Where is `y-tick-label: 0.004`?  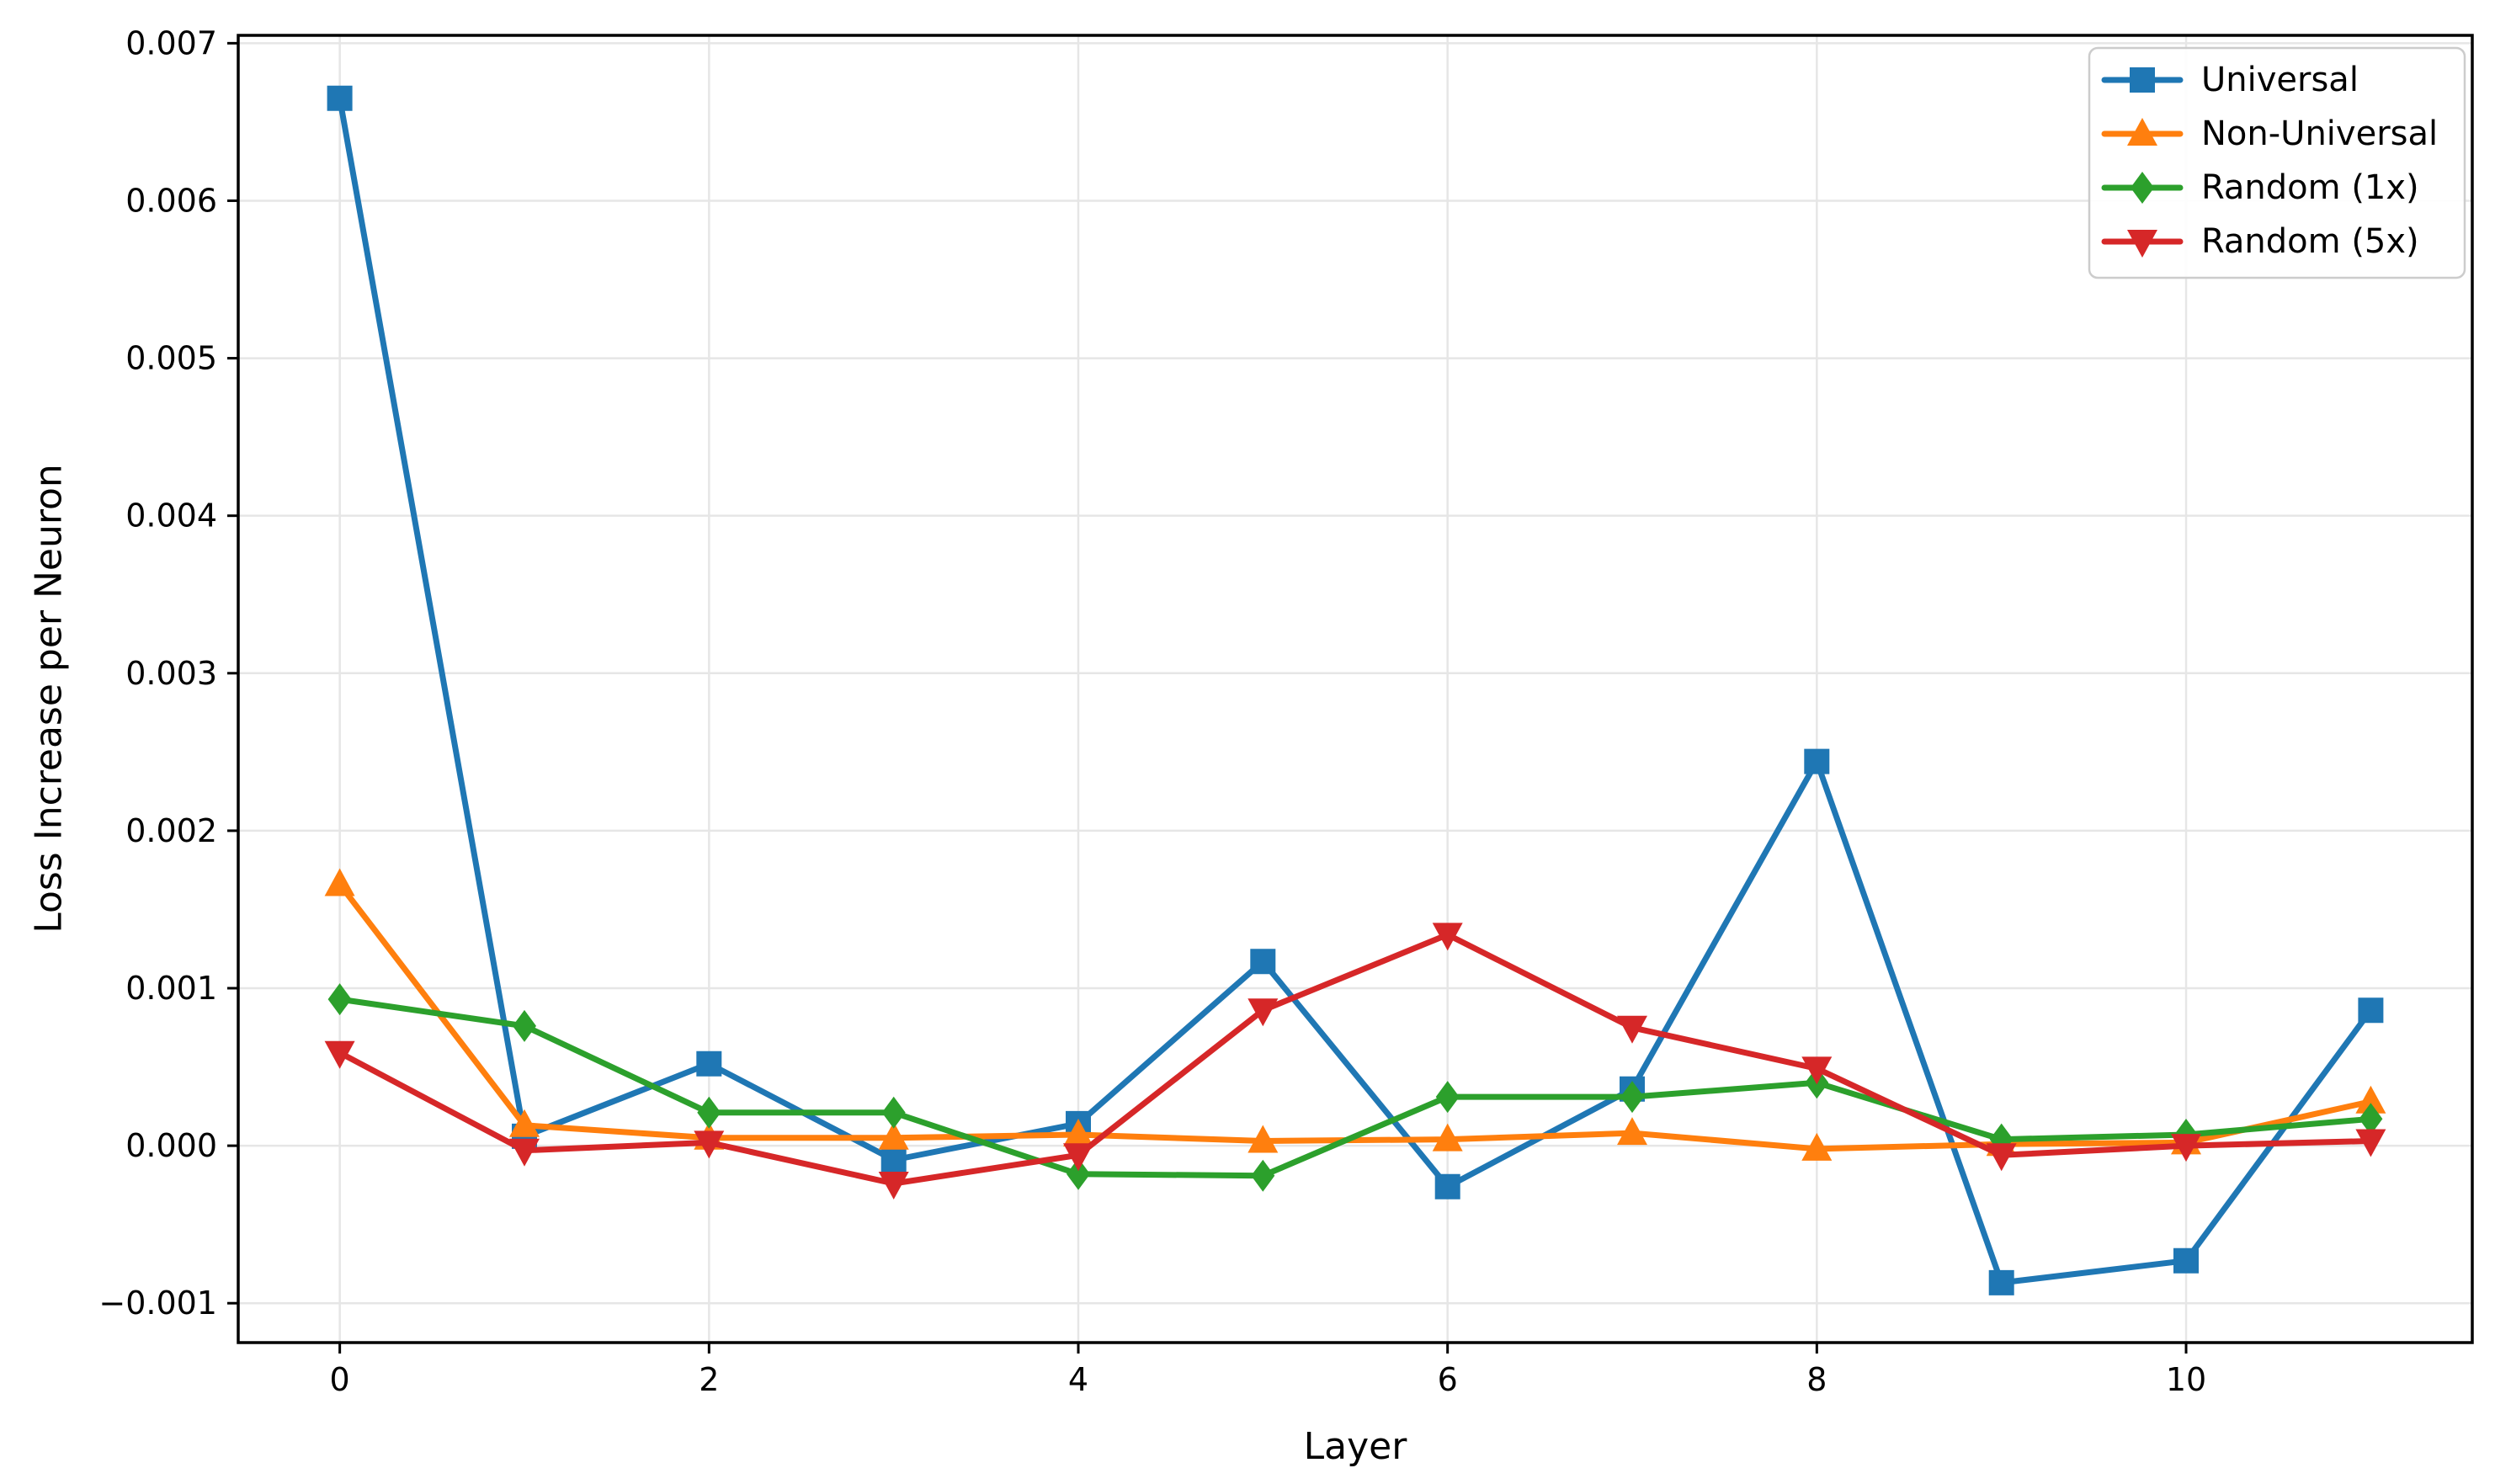 y-tick-label: 0.004 is located at coordinates (171, 516).